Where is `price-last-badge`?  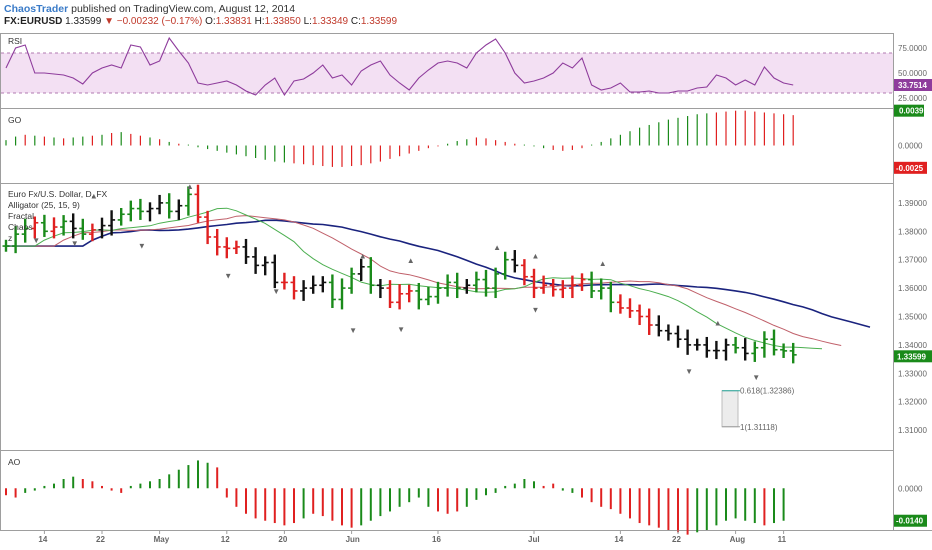 price-last-badge is located at coordinates (913, 356).